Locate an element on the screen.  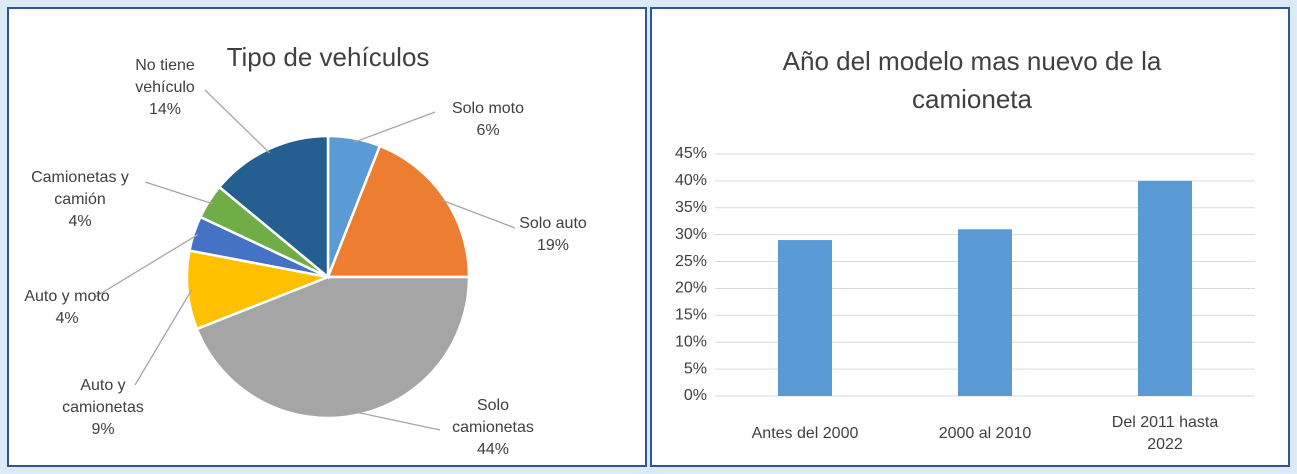
x-tick-label: Del 2011 hasta 2022 is located at coordinates (1165, 433).